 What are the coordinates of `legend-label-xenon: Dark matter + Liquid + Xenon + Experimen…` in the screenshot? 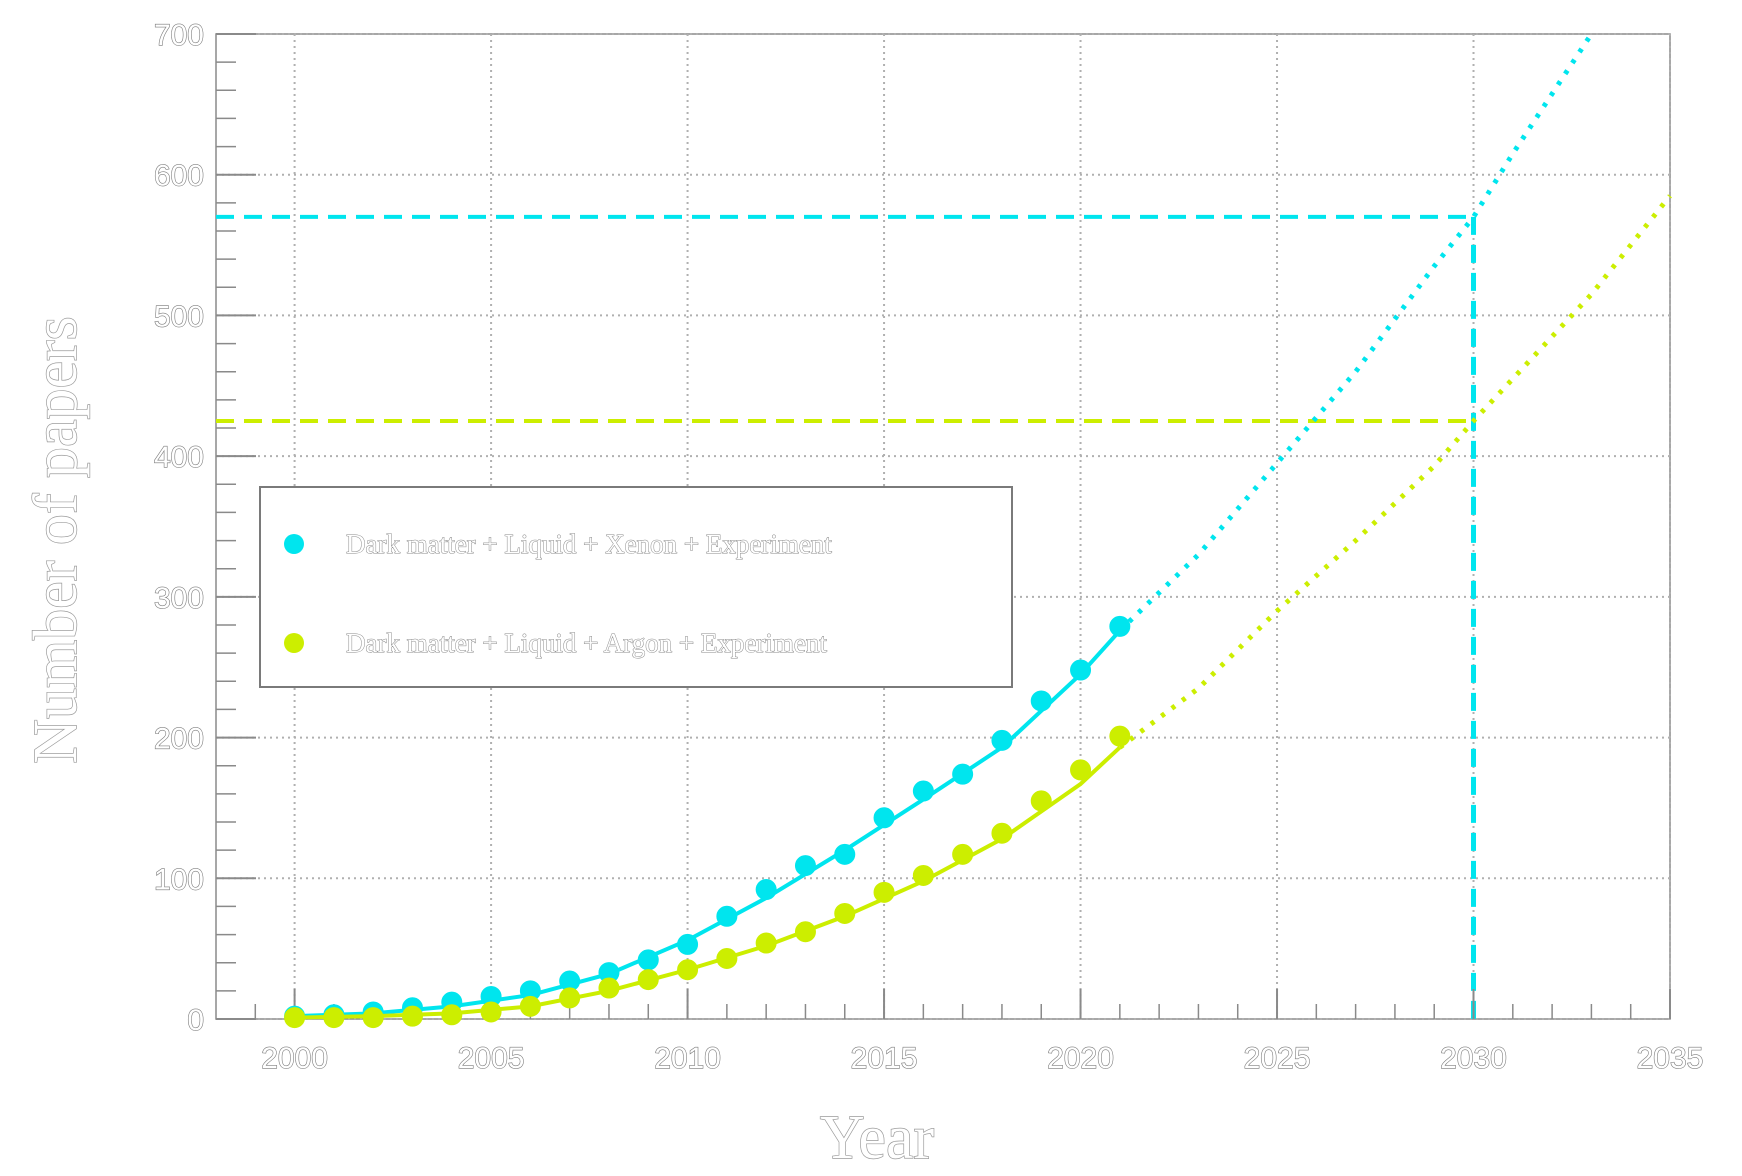 It's located at (589, 544).